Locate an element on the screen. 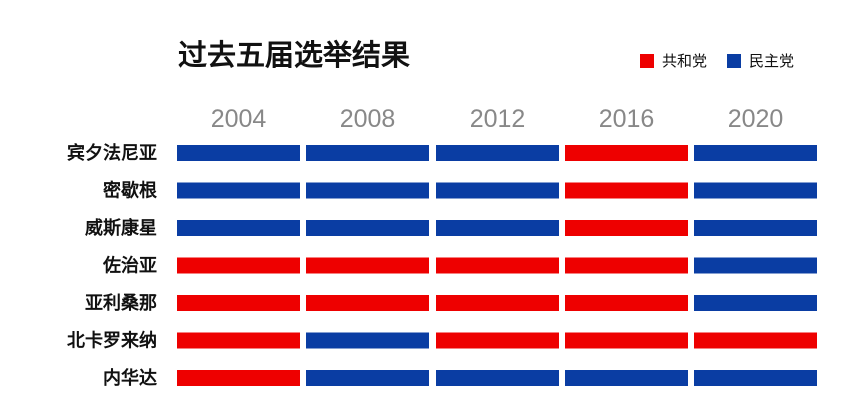 The width and height of the screenshot is (847, 401). column-header-year: 2004 is located at coordinates (239, 119).